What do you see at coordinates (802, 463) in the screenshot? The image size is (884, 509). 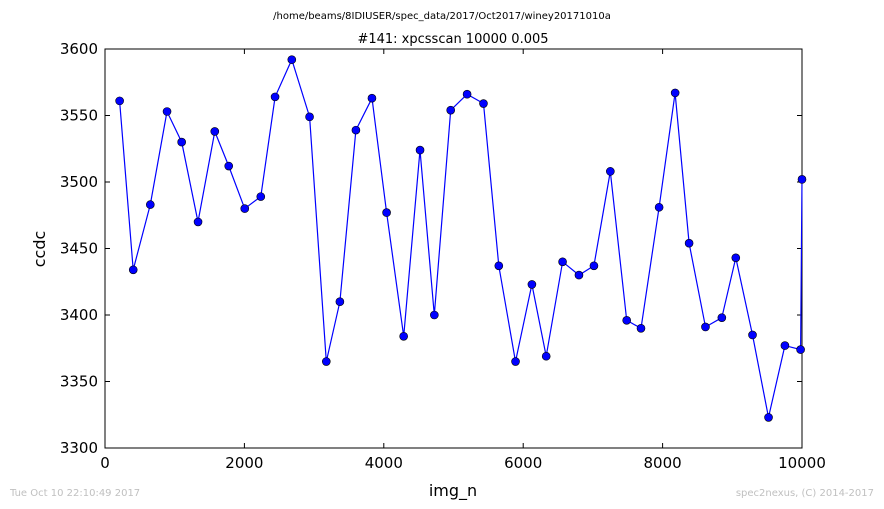 I see `x-tick-label-5: 10000` at bounding box center [802, 463].